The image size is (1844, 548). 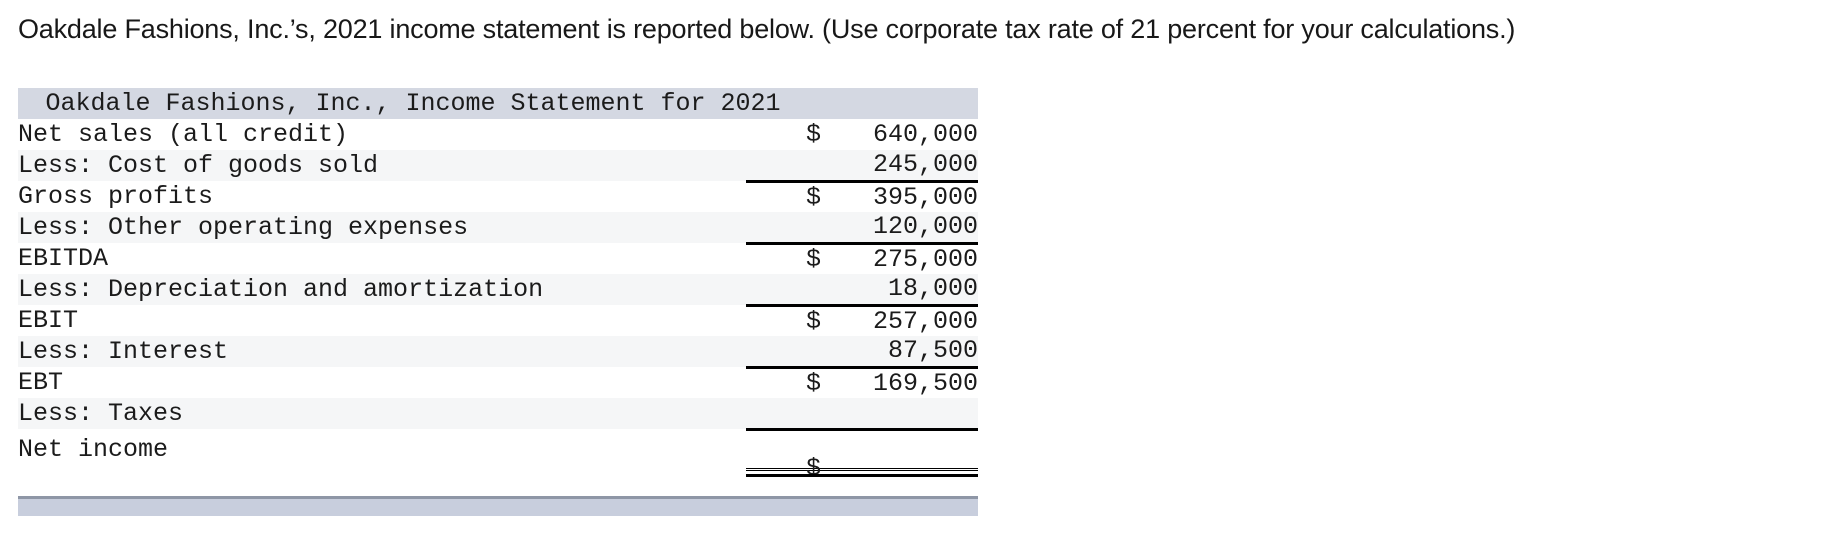 I want to click on row-label: Net income, so click(x=382, y=449).